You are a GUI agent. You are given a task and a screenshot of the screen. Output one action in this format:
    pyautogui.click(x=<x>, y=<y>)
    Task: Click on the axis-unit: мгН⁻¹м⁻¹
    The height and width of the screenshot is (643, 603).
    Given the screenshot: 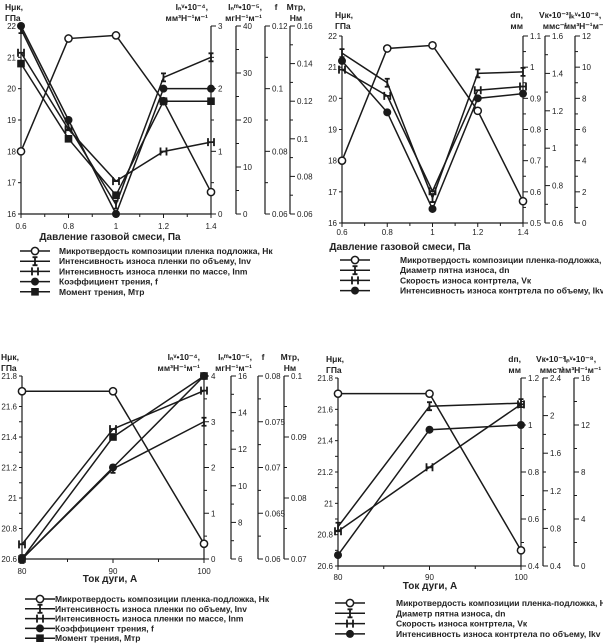 What is the action you would take?
    pyautogui.click(x=233, y=368)
    